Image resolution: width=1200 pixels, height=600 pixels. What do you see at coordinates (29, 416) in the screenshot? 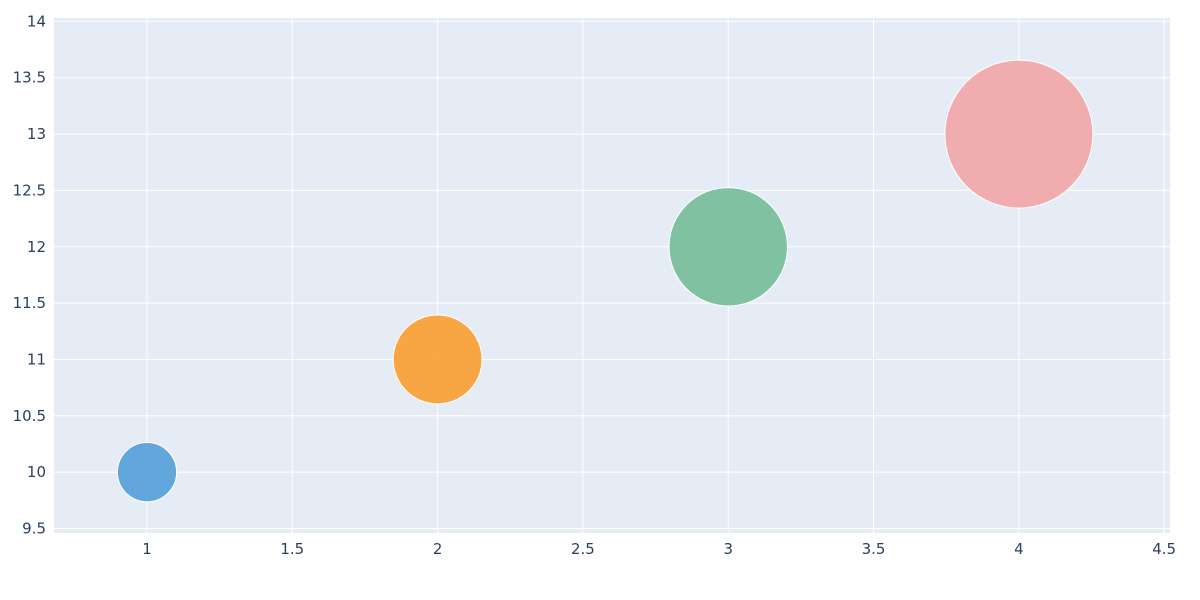
I see `y-tick-label: 10.5` at bounding box center [29, 416].